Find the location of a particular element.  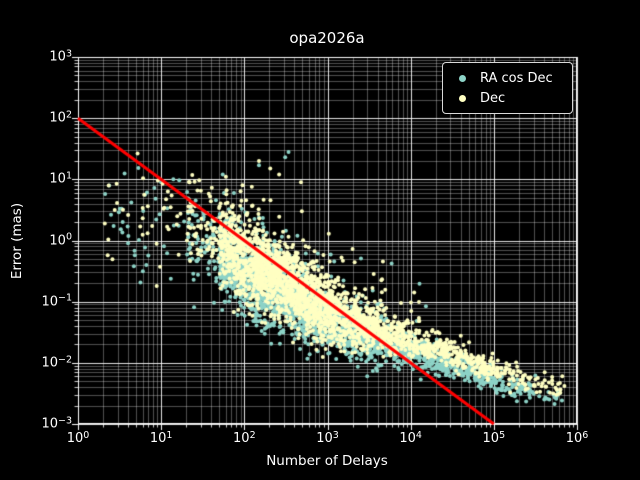

x-tick-label: 106 is located at coordinates (577, 437).